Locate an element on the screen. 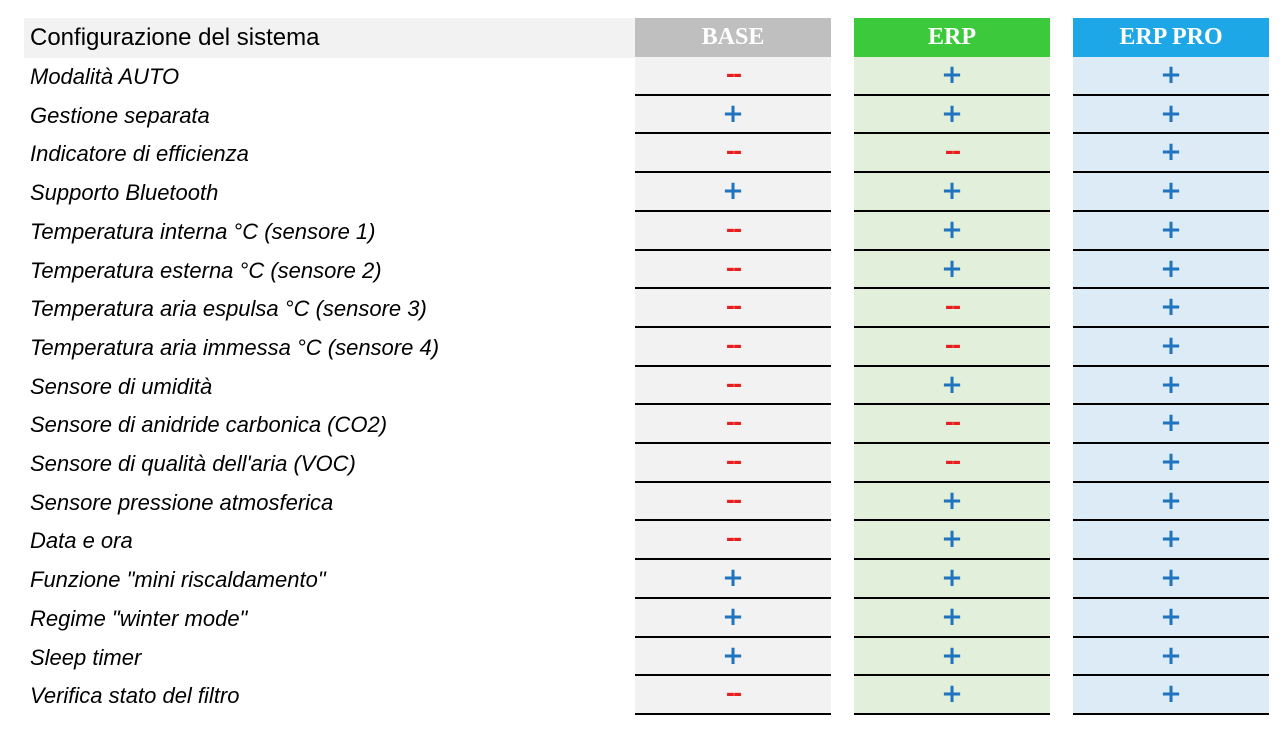 The height and width of the screenshot is (736, 1280). feature-label: Sensore di qualità dell'aria (VOC) is located at coordinates (193, 463).